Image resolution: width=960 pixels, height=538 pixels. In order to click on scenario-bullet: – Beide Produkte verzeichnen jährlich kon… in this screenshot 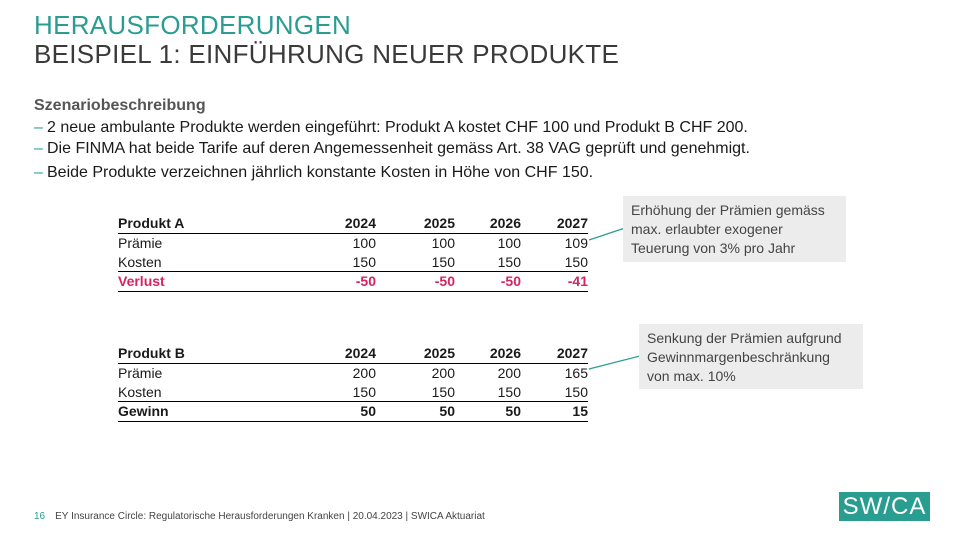, I will do `click(434, 172)`.